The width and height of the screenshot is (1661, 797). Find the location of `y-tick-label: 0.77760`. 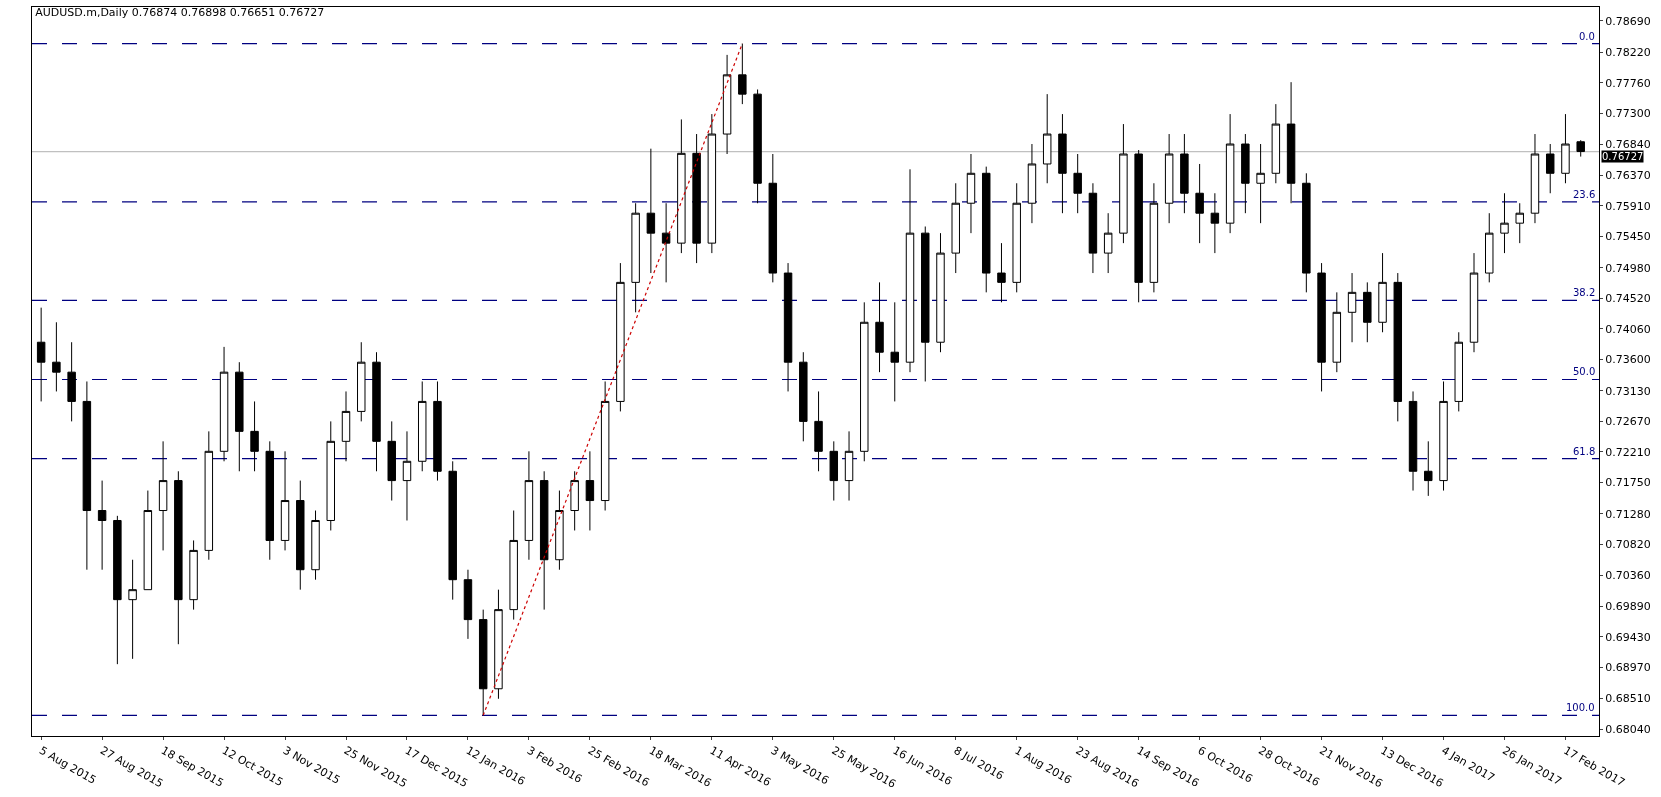

y-tick-label: 0.77760 is located at coordinates (1628, 83).